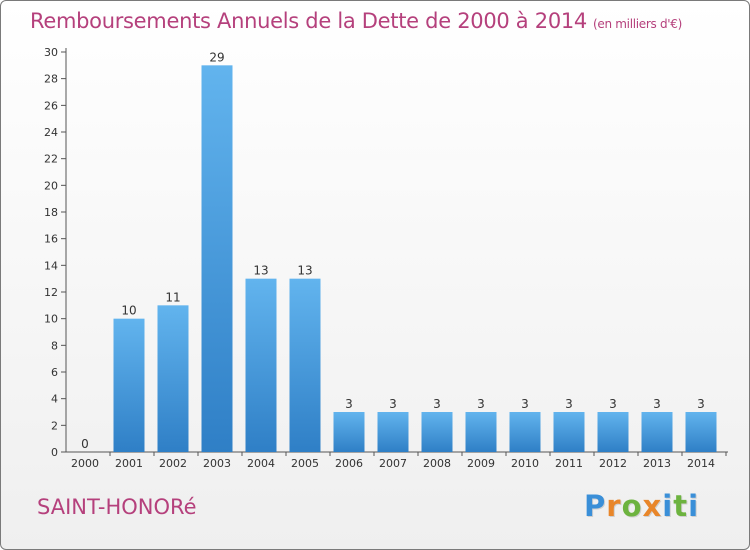  I want to click on x-tick-label: 2008, so click(437, 463).